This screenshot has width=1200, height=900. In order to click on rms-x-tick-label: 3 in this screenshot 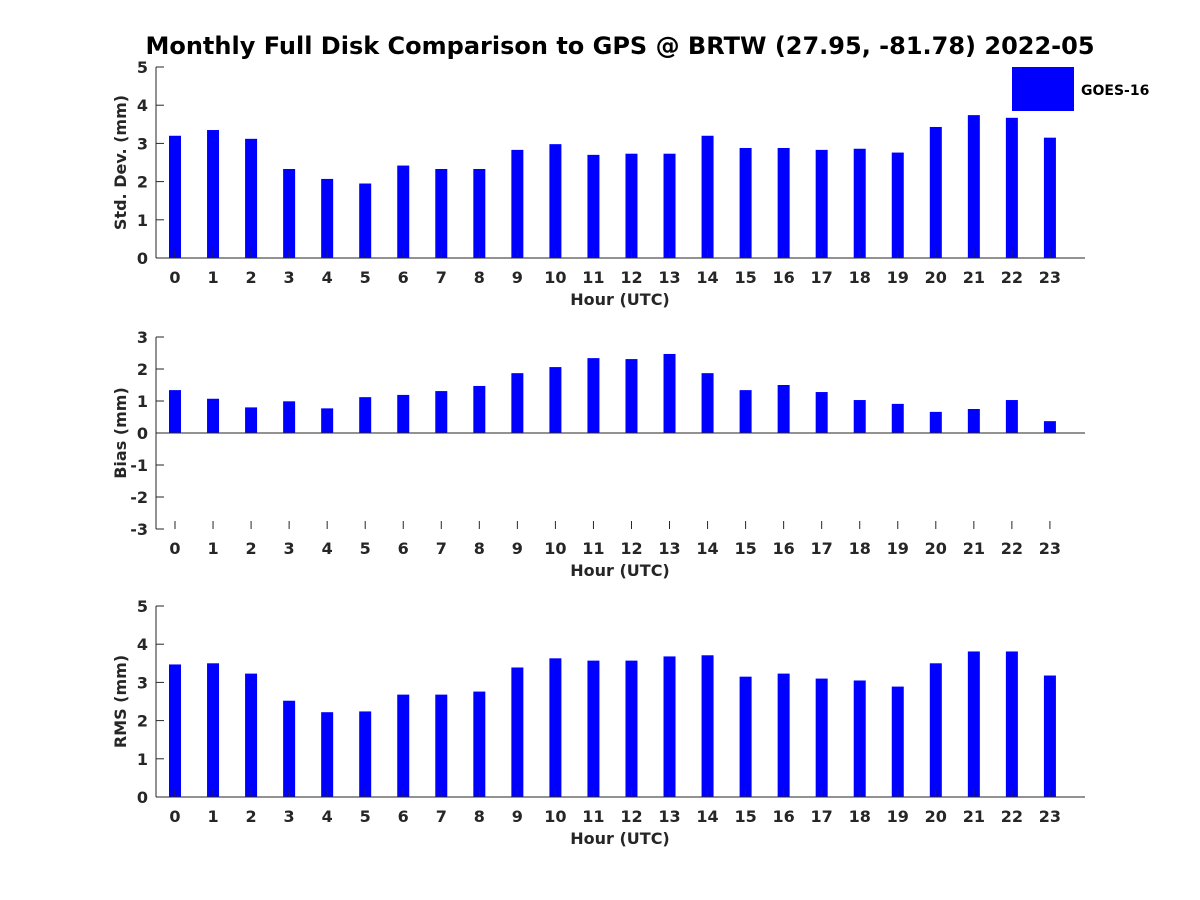, I will do `click(289, 816)`.